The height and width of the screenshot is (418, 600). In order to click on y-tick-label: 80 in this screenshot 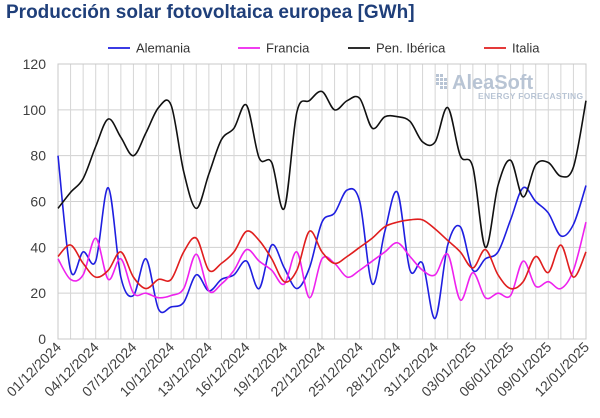, I will do `click(38, 156)`.